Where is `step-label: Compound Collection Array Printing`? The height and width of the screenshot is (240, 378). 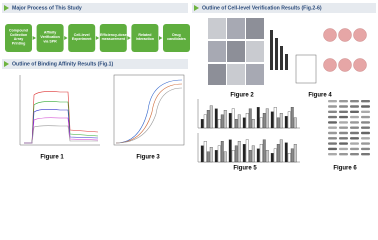 step-label: Compound Collection Array Printing is located at coordinates (18, 36).